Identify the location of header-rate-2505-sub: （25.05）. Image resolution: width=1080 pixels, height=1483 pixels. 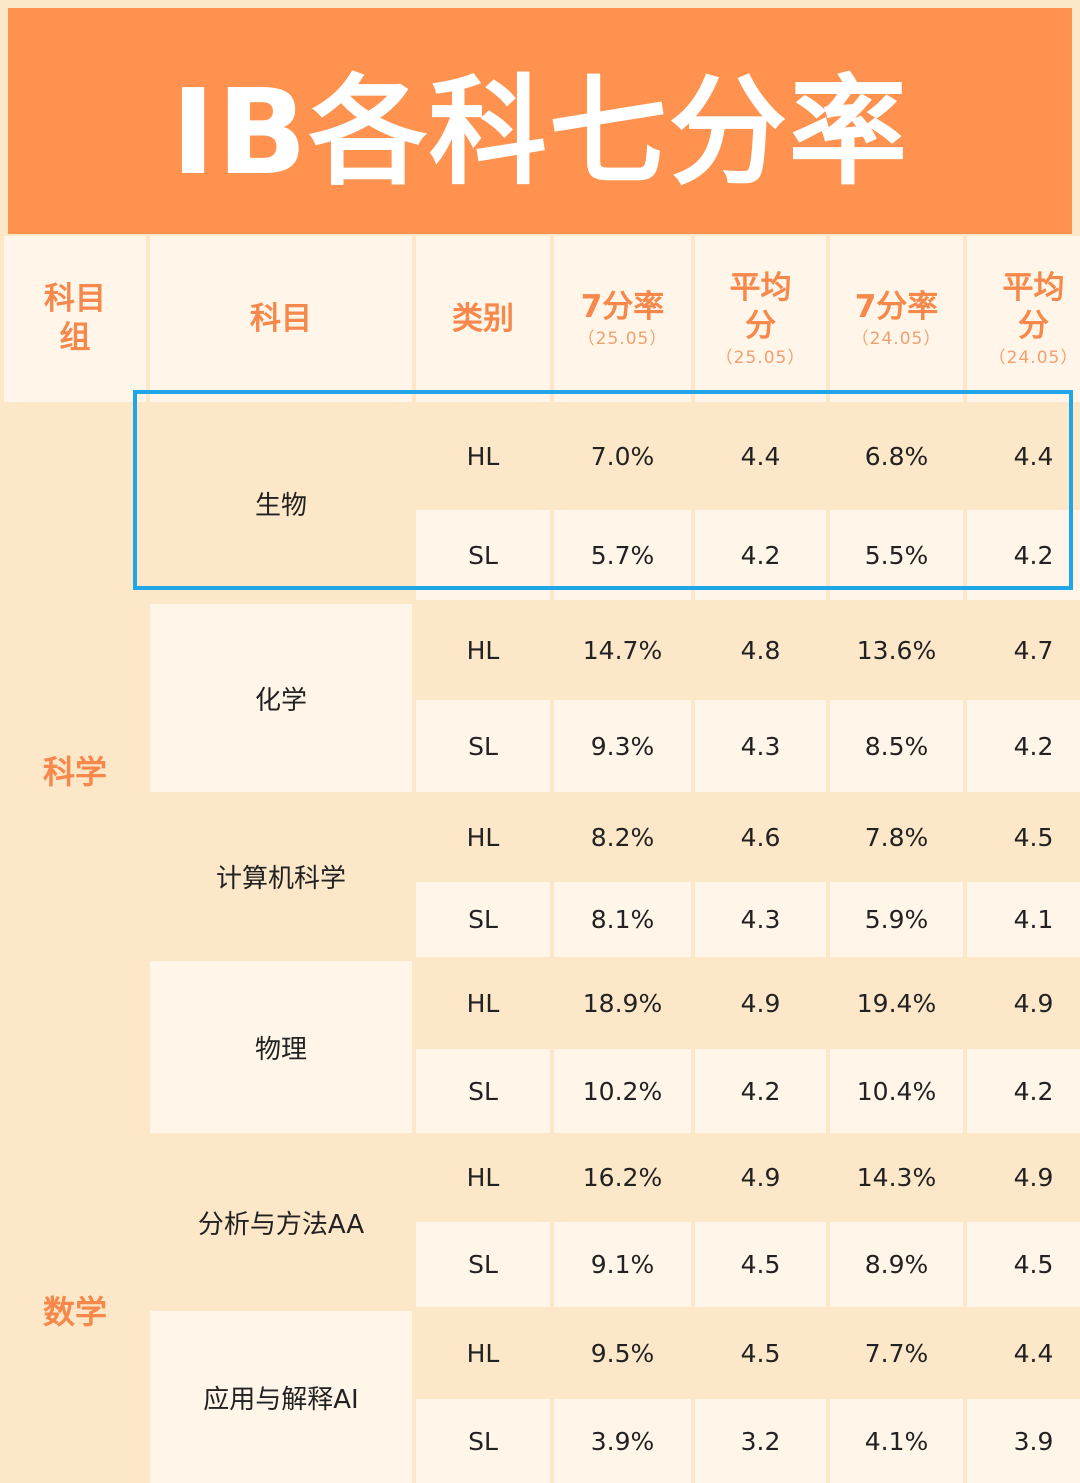
(622, 338).